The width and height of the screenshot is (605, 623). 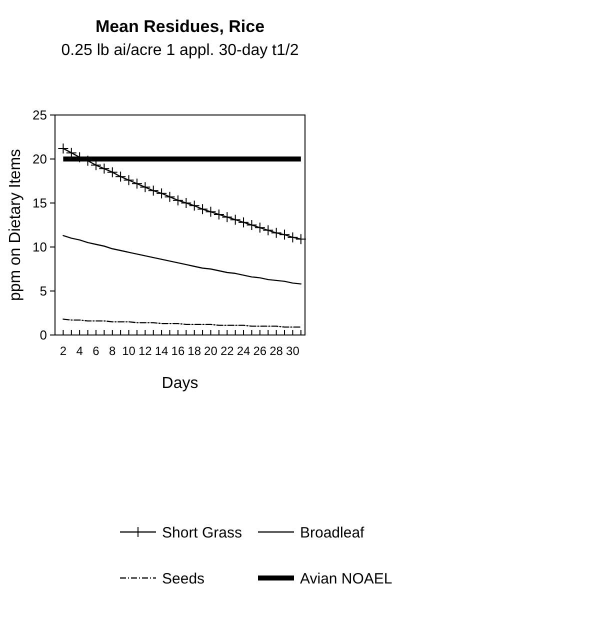 I want to click on y-tick-label: 5, so click(x=43, y=291).